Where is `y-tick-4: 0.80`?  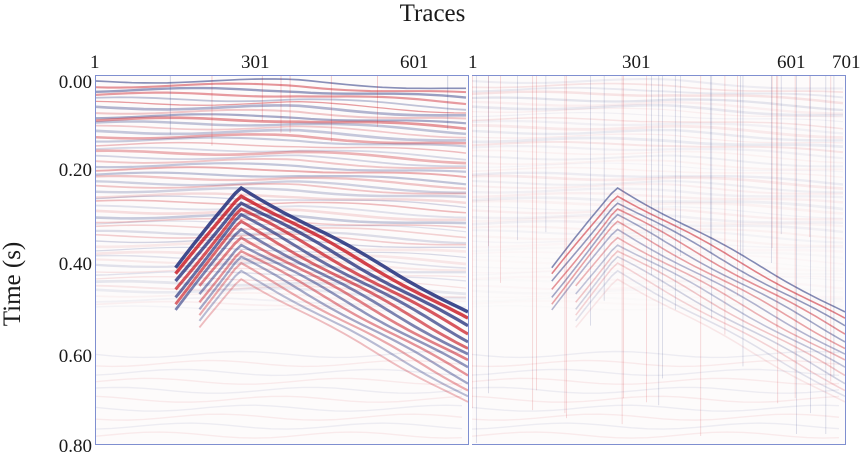 y-tick-4: 0.80 is located at coordinates (75, 446).